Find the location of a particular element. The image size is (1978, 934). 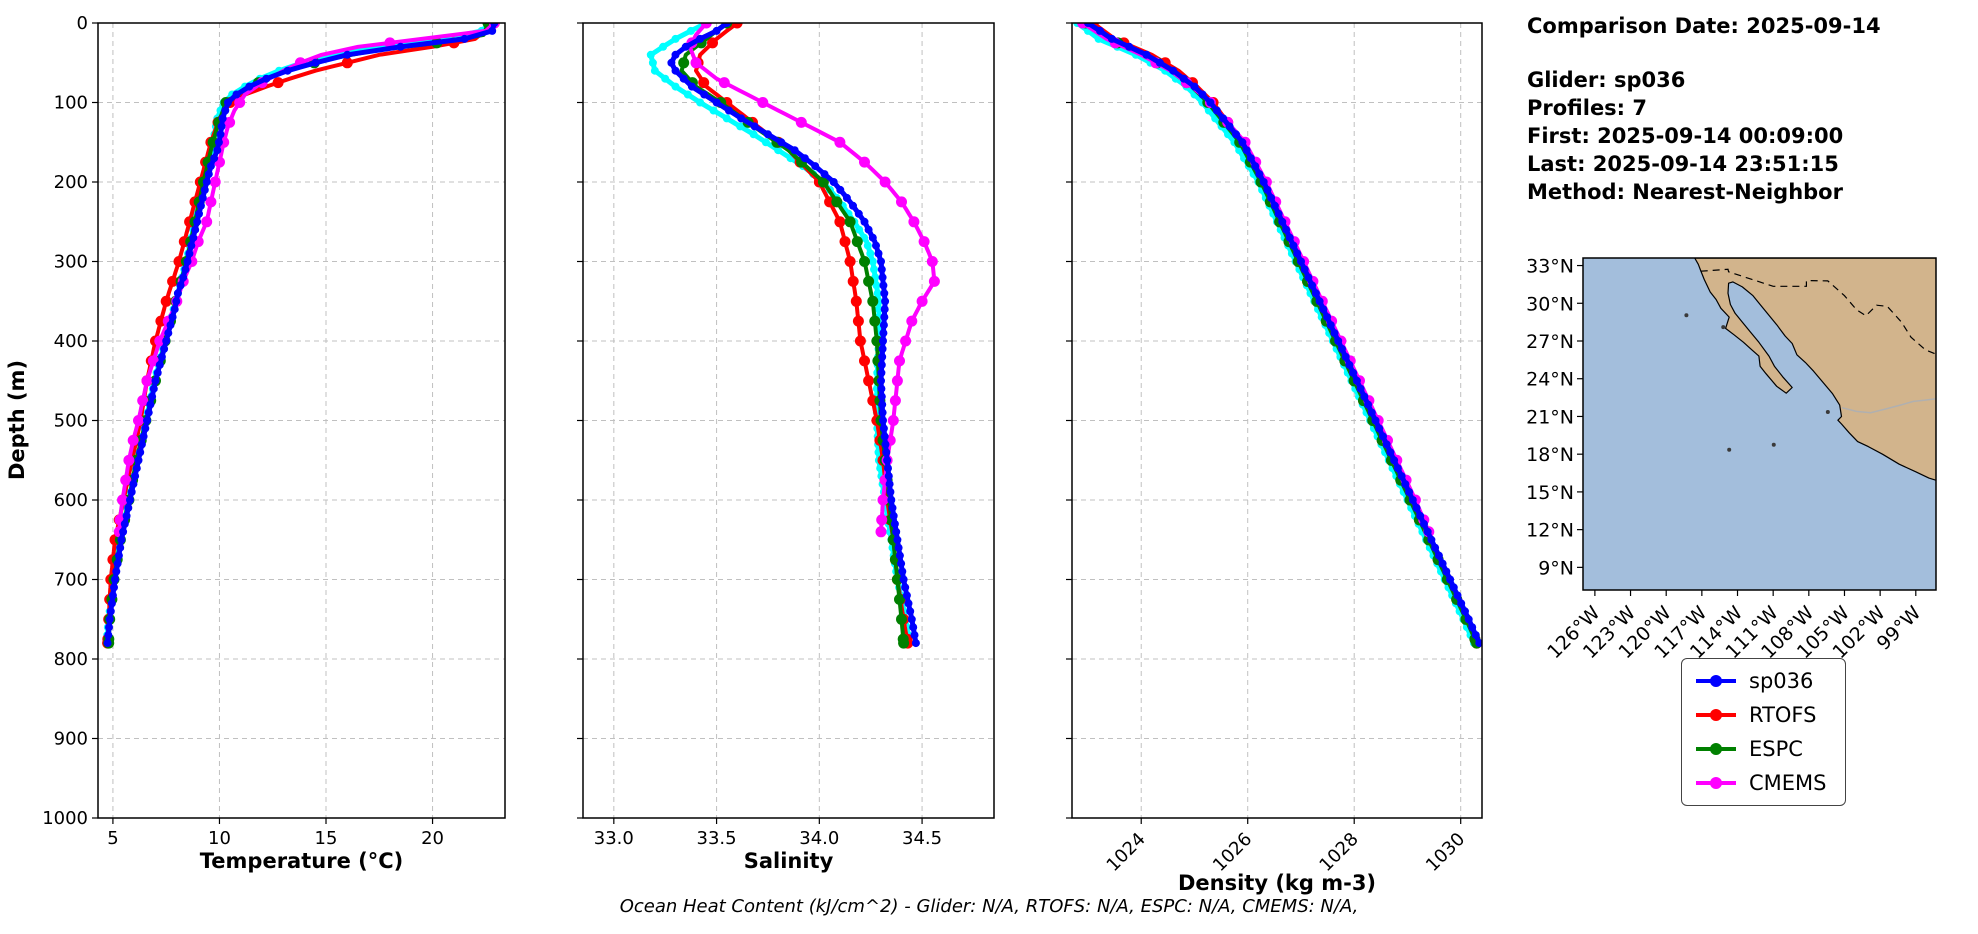

x-tick-label: 15 is located at coordinates (326, 838).